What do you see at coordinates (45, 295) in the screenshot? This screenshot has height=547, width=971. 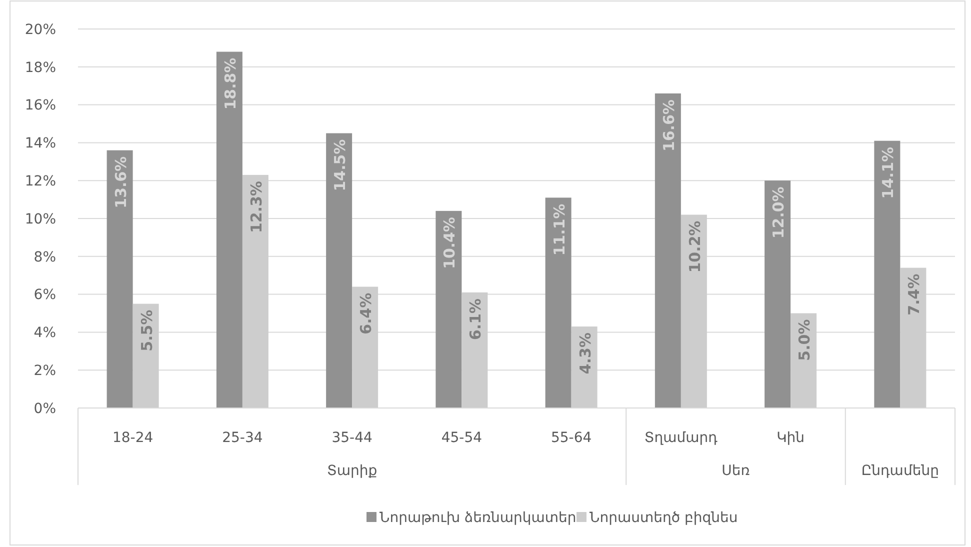 I see `y-tick-label: 6%` at bounding box center [45, 295].